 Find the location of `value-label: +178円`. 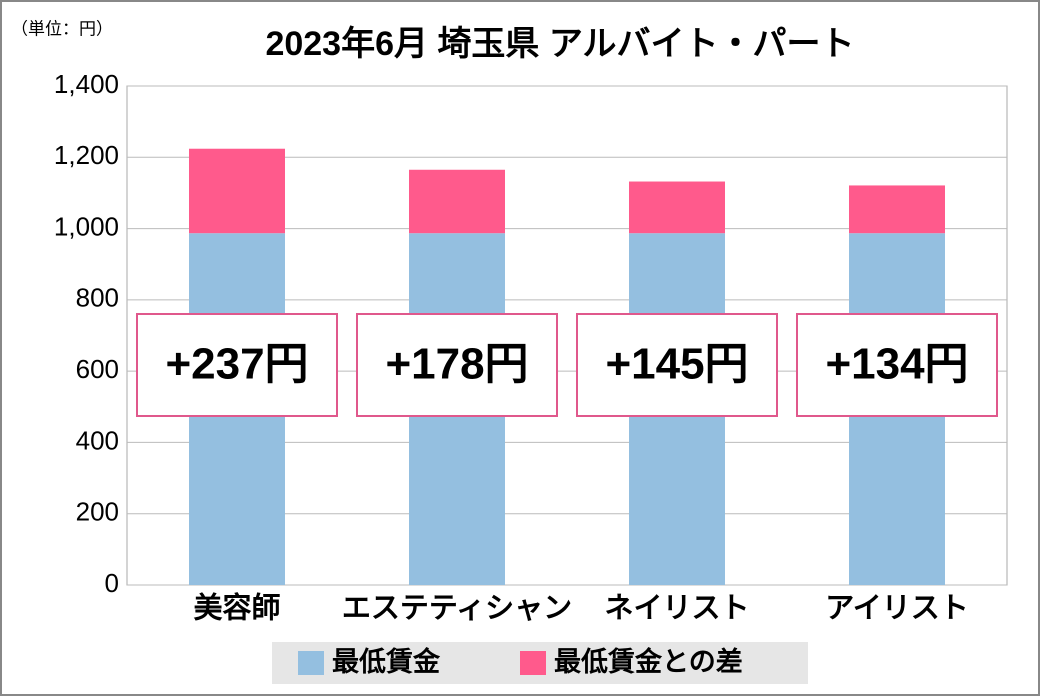

value-label: +178円 is located at coordinates (456, 364).